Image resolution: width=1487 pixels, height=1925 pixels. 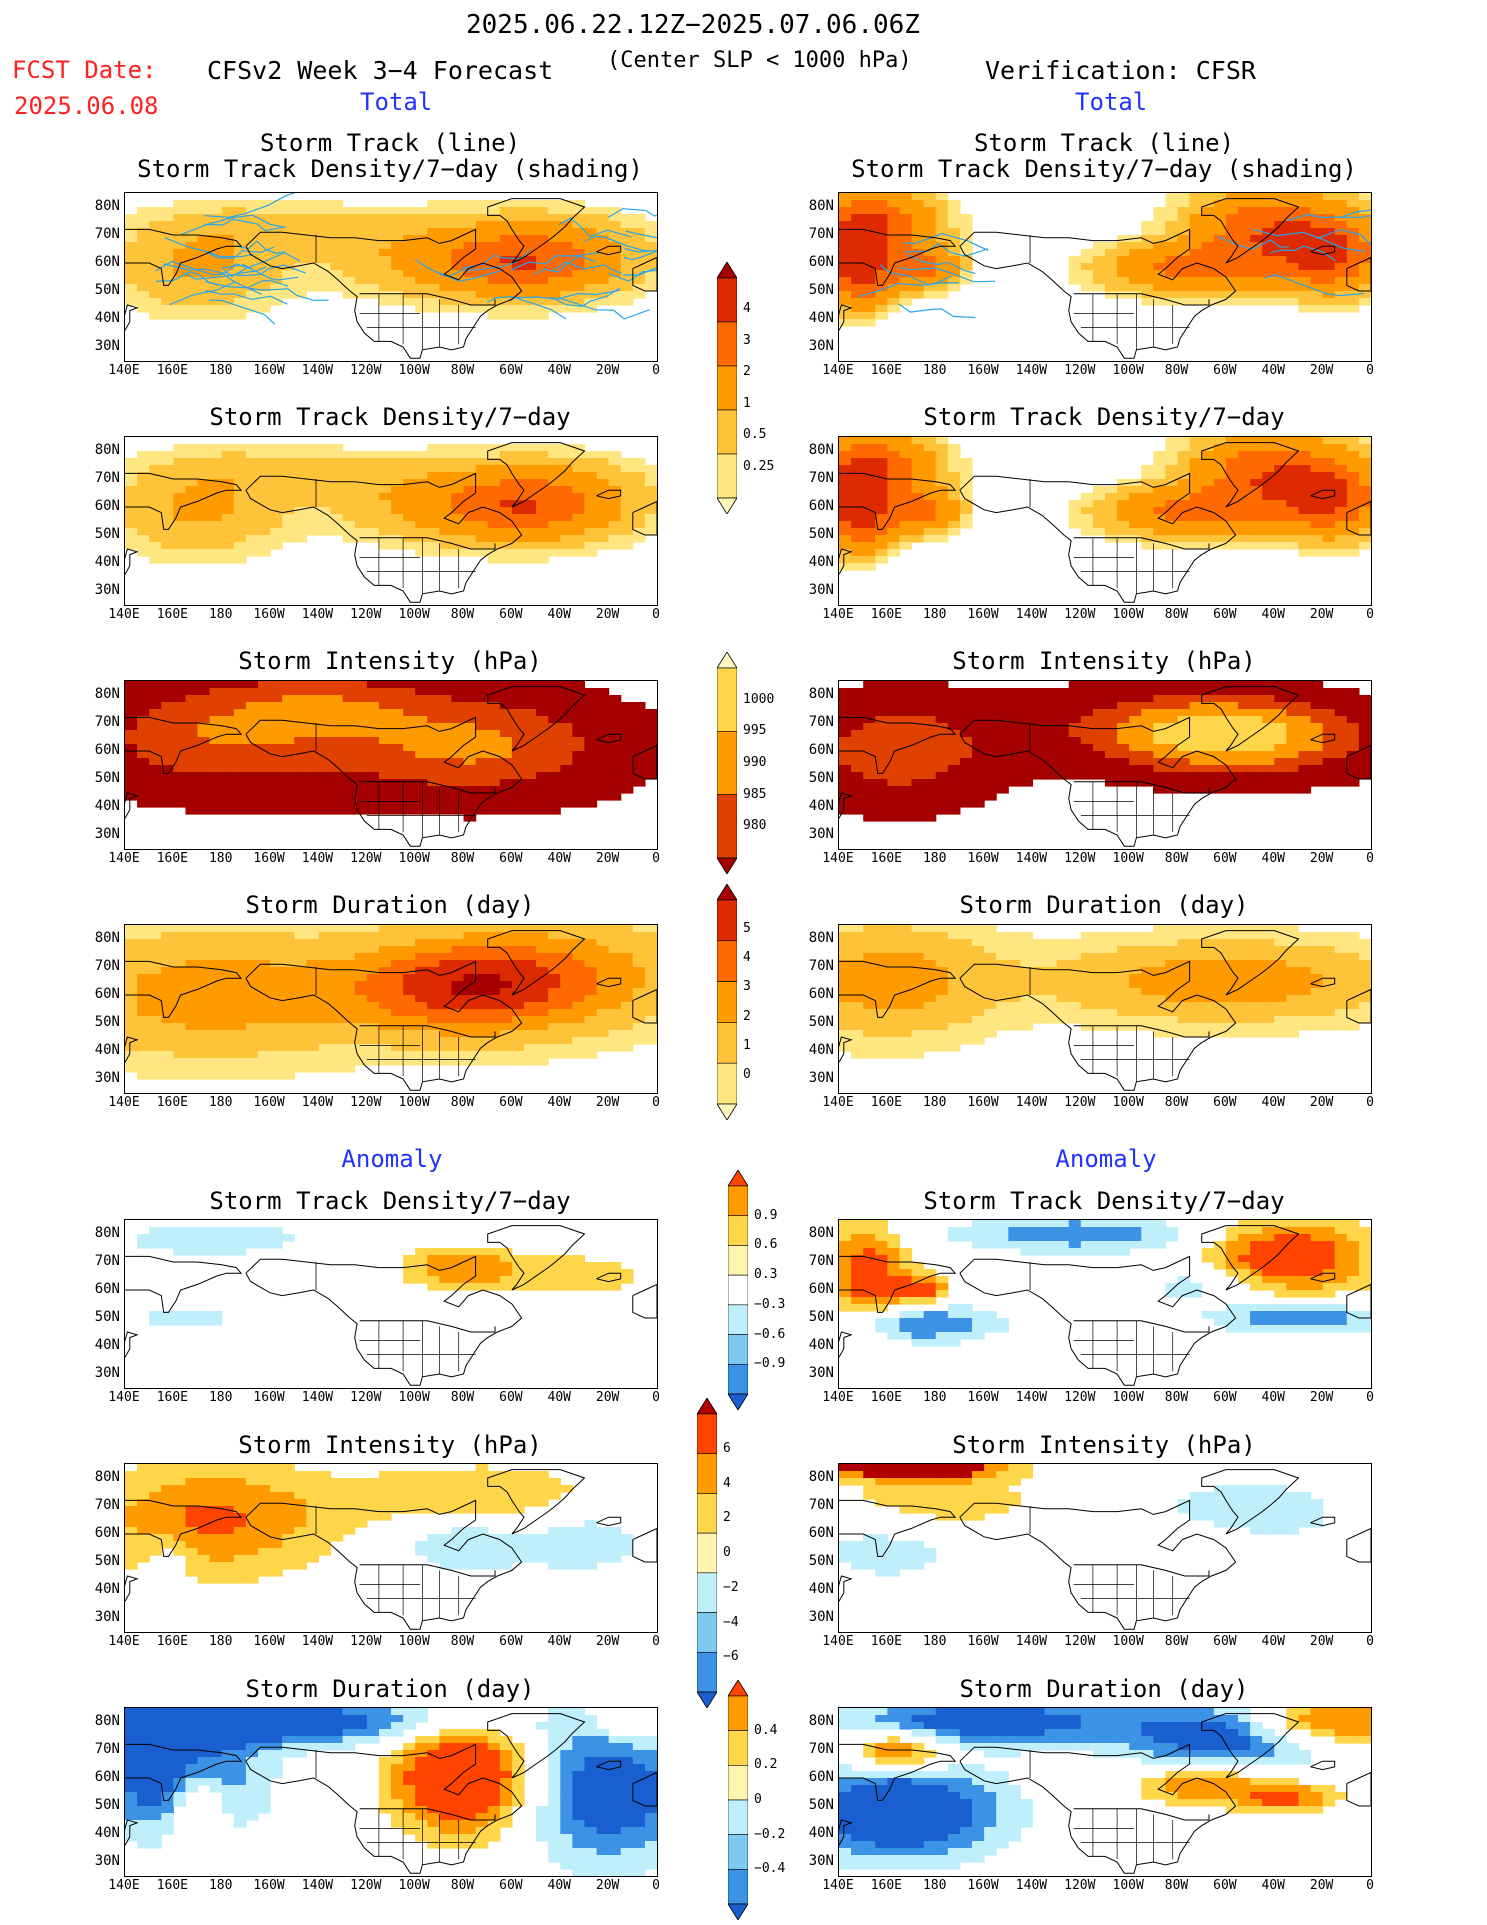 I want to click on section-anomaly-right: Anomaly, so click(x=1106, y=1159).